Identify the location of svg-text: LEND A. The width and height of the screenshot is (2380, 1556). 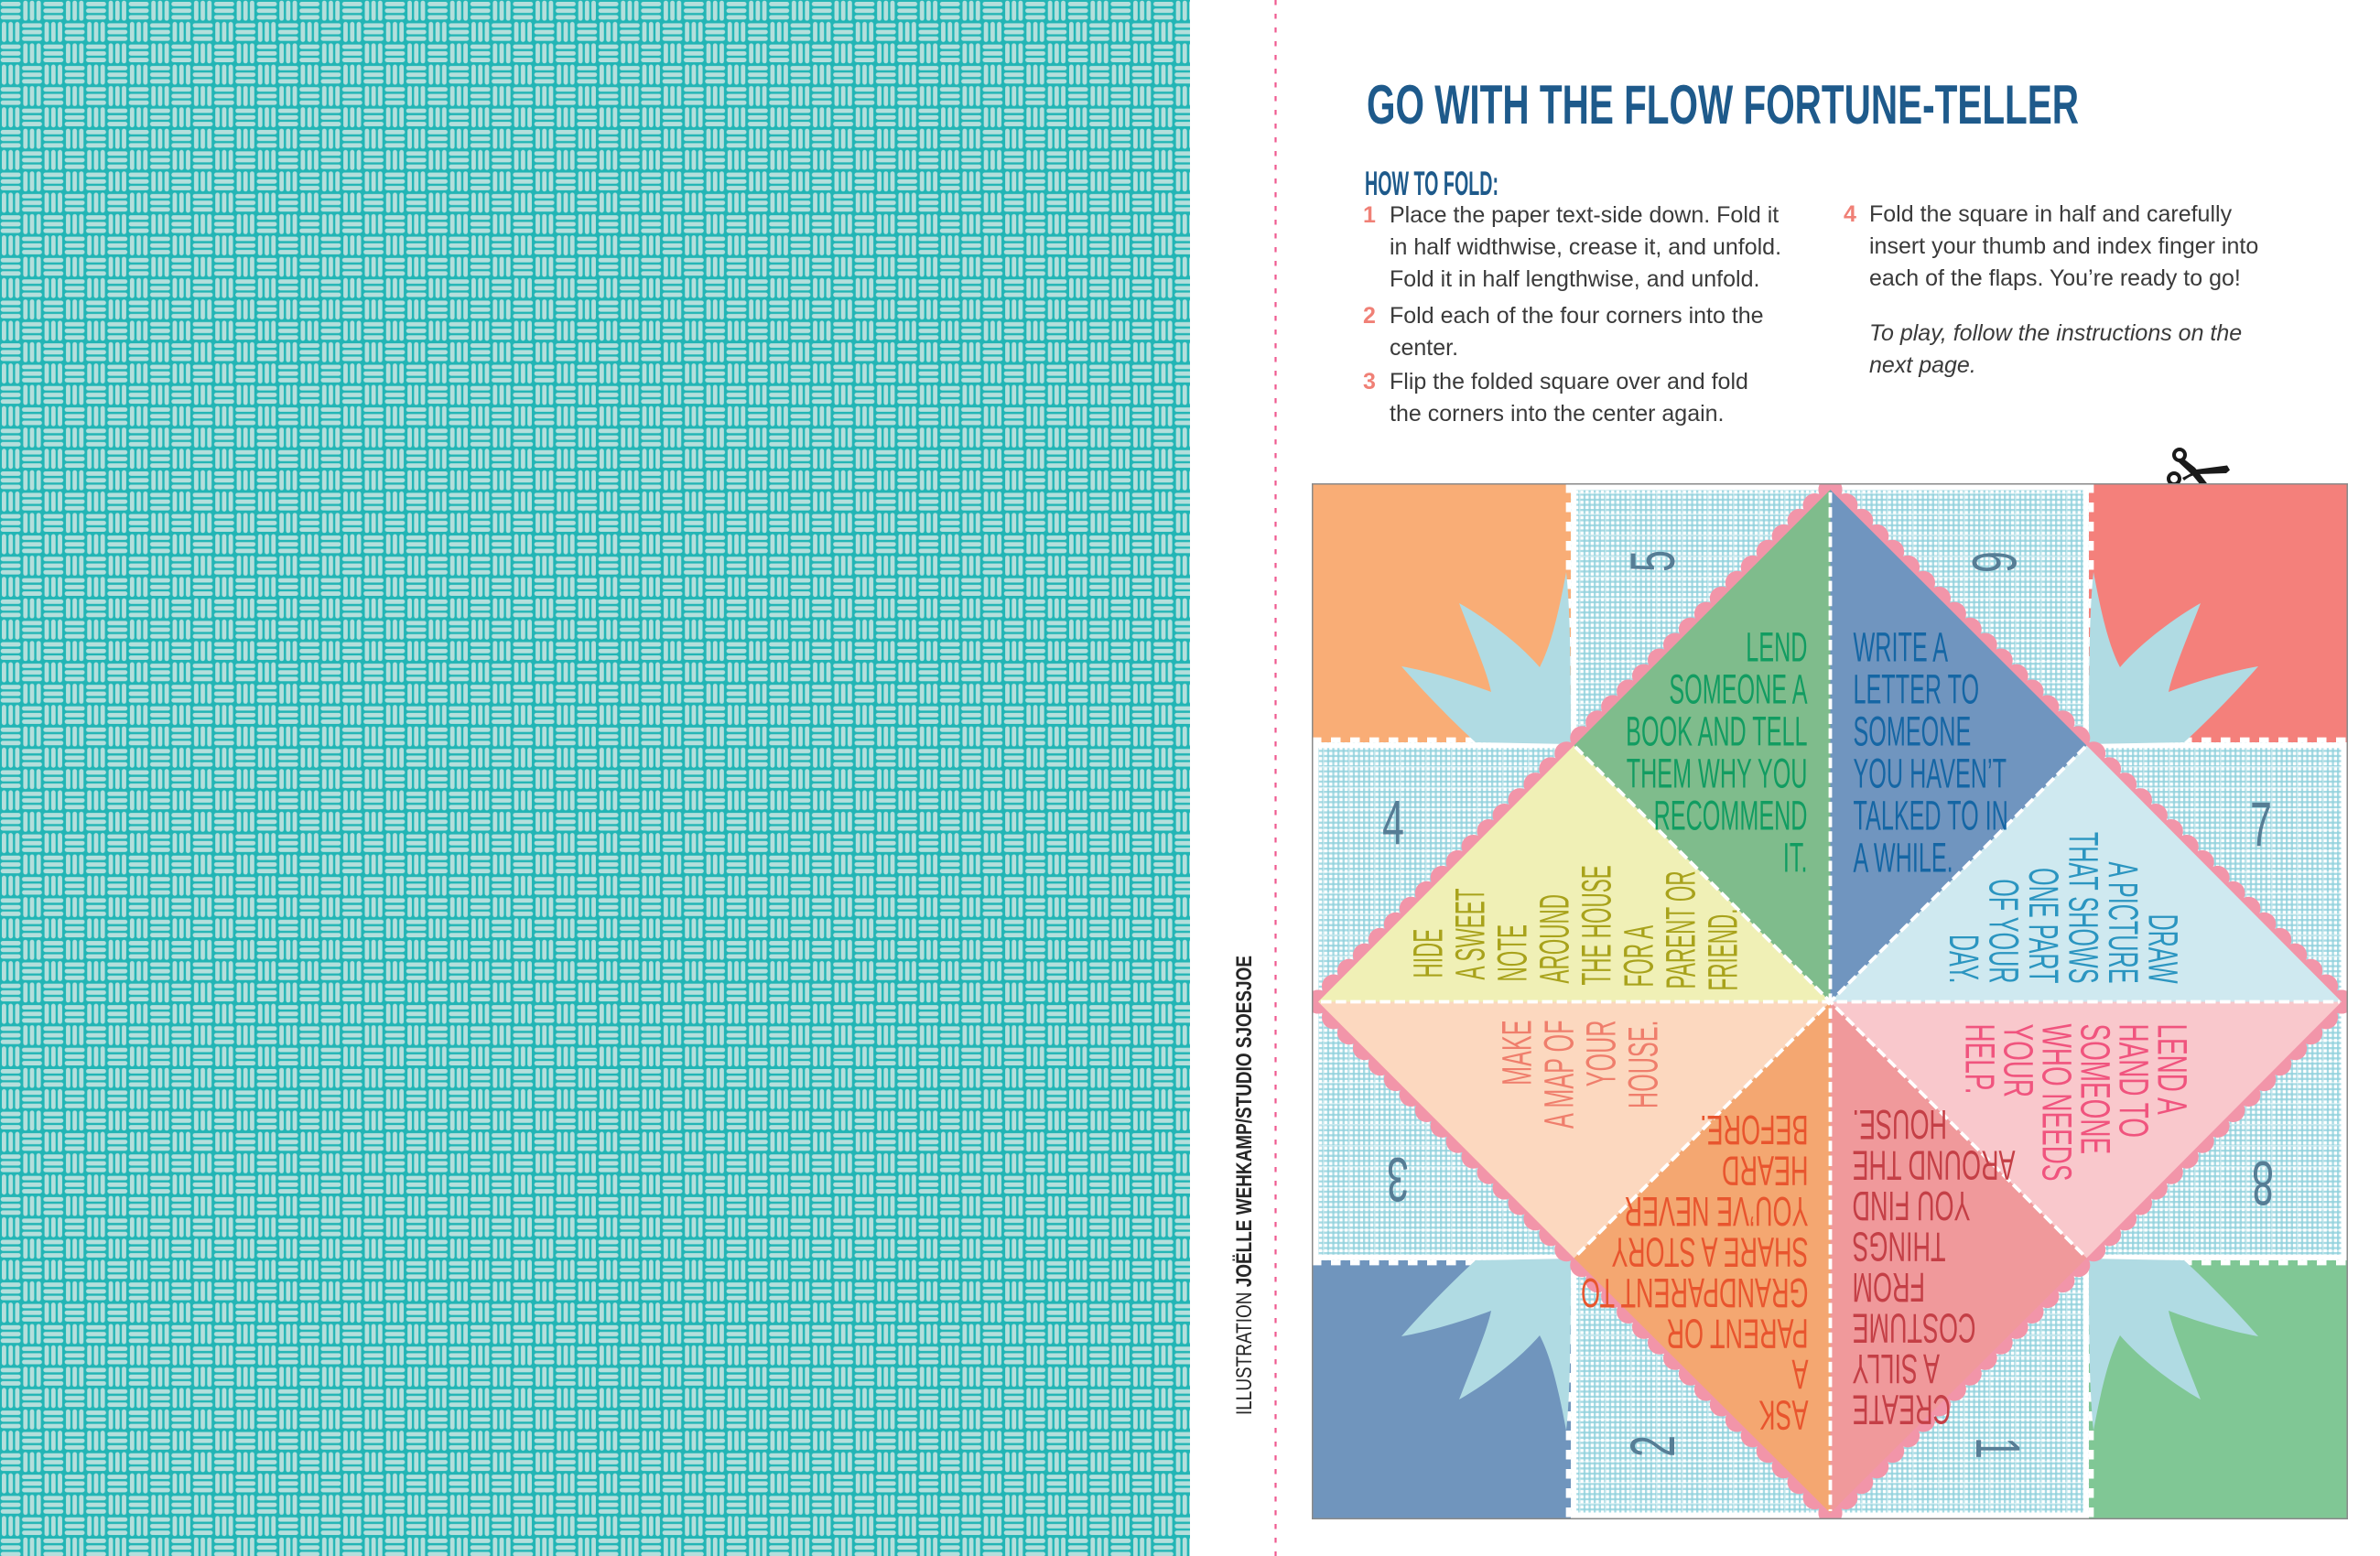
(2172, 1069).